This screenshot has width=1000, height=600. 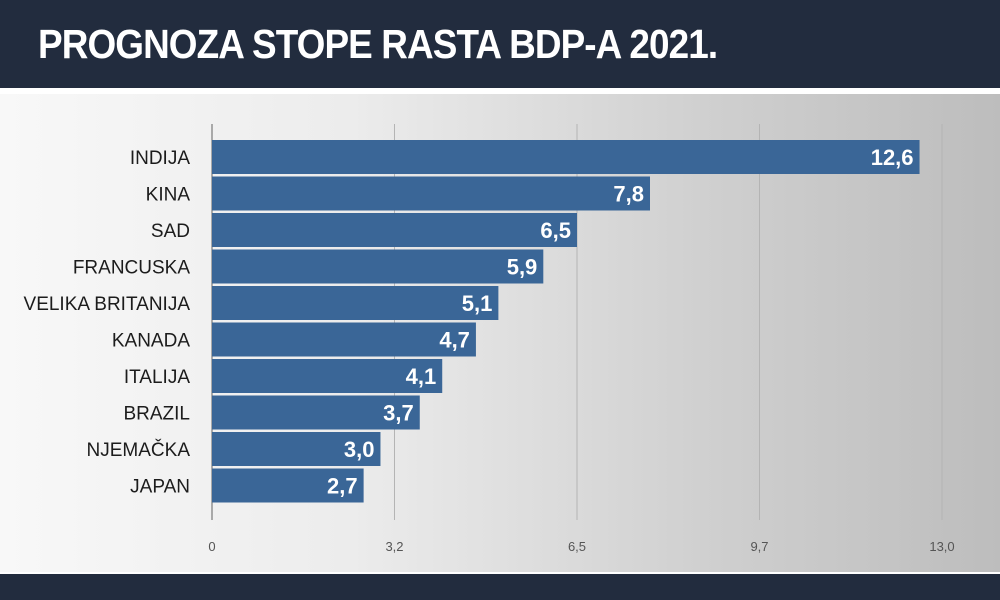 What do you see at coordinates (421, 376) in the screenshot?
I see `value-label: 4,1` at bounding box center [421, 376].